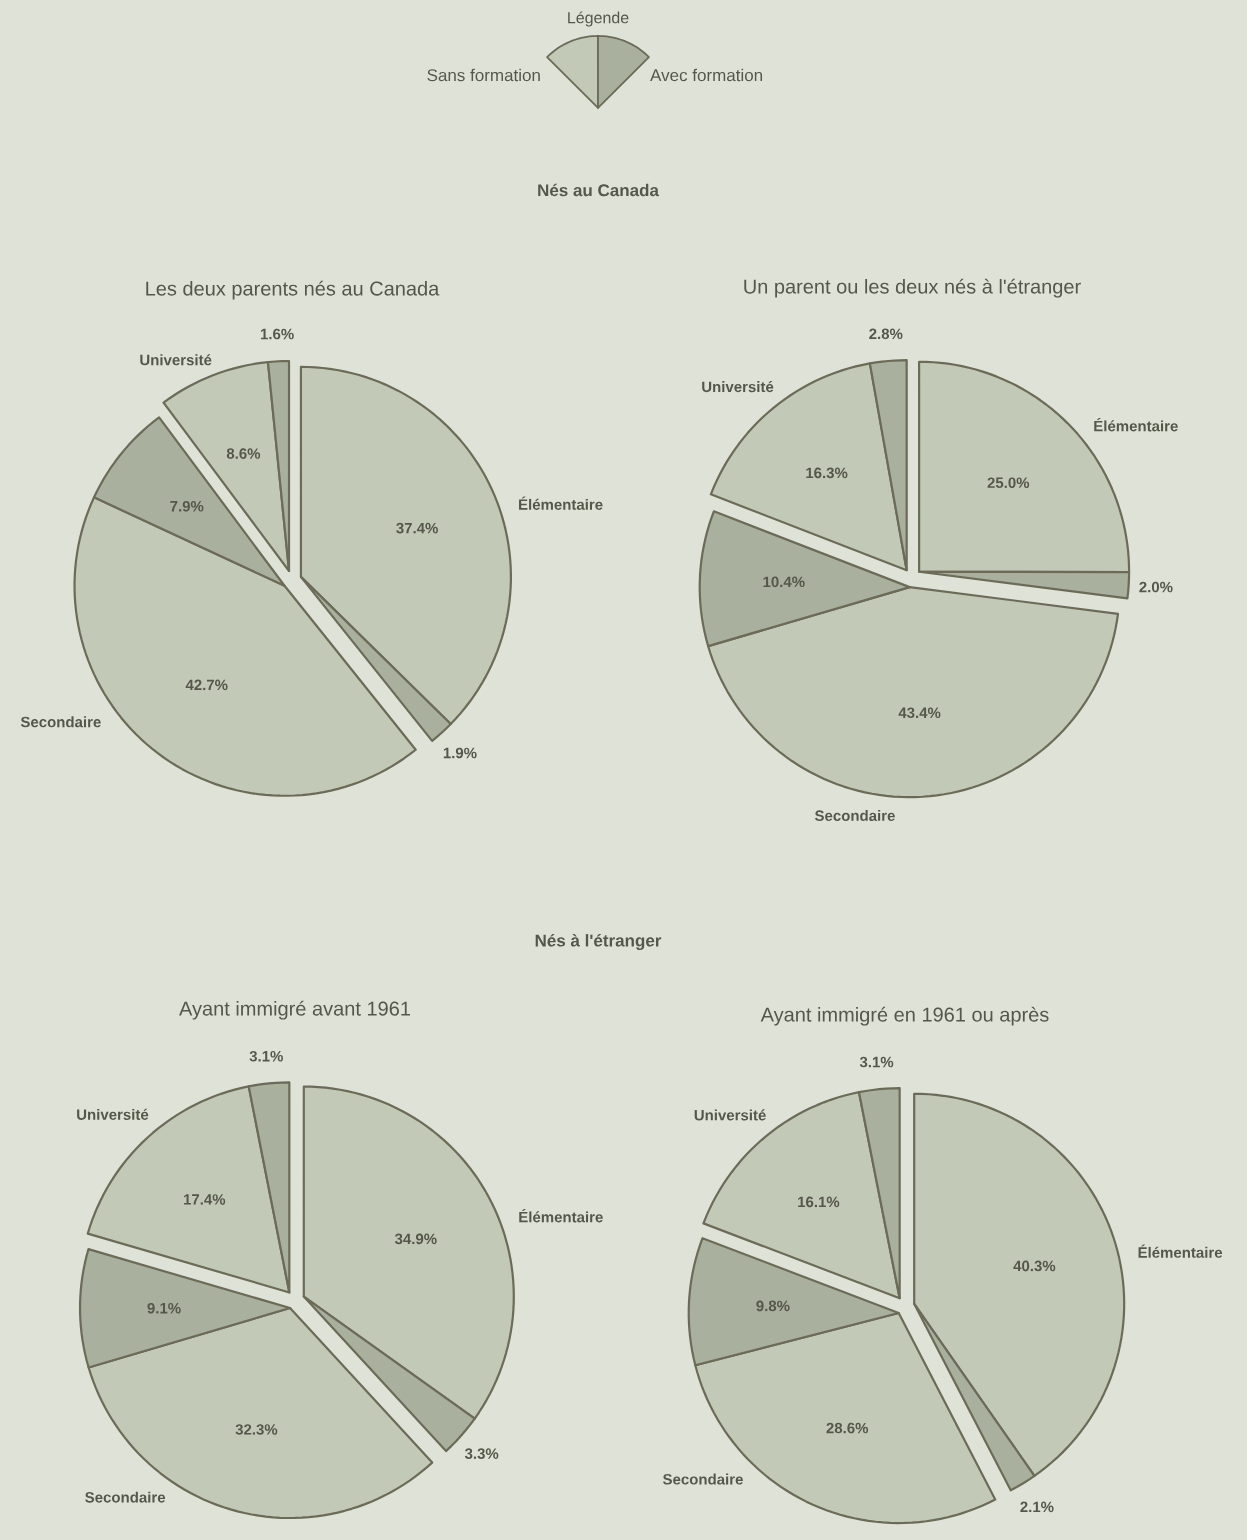  Describe the element at coordinates (706, 75) in the screenshot. I see `text: Avec formation` at that location.